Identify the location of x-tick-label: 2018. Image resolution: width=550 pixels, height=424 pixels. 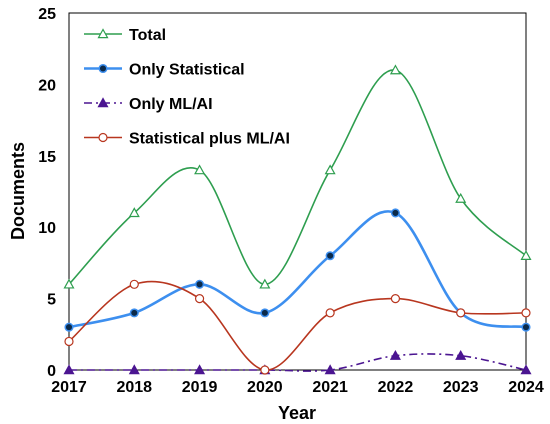
(134, 387).